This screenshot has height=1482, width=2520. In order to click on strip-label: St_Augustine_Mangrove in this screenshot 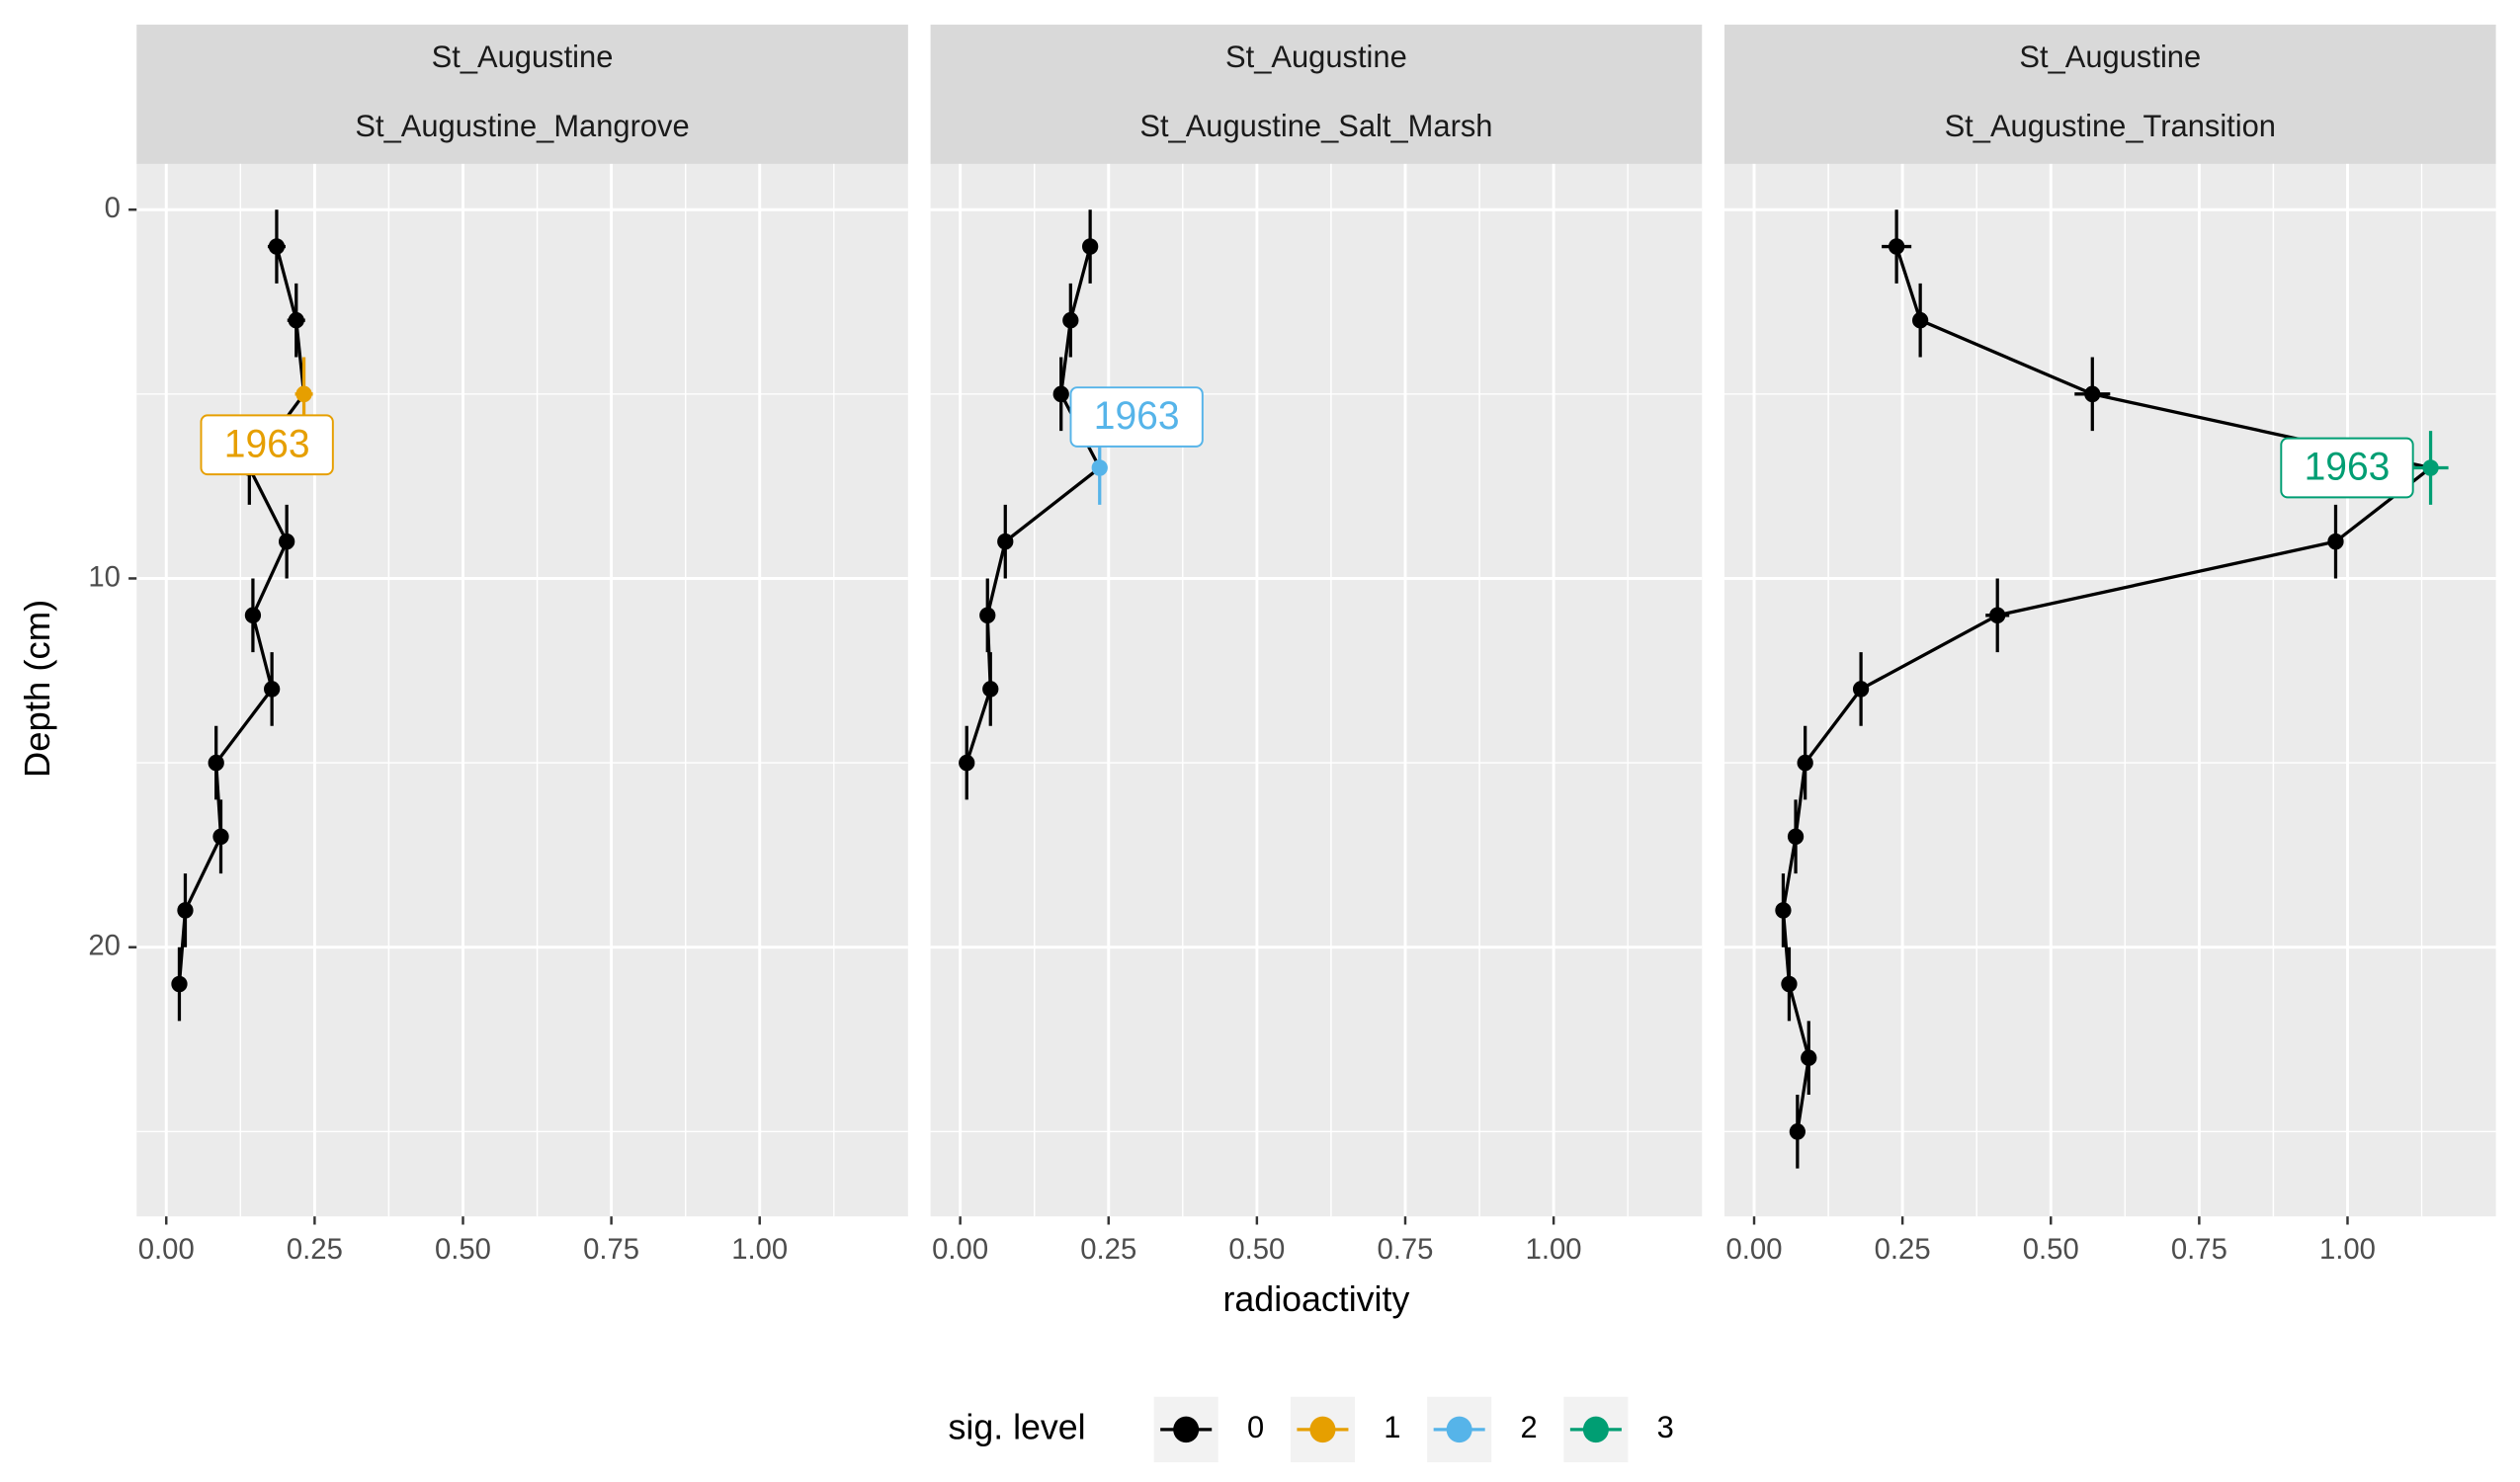, I will do `click(522, 125)`.